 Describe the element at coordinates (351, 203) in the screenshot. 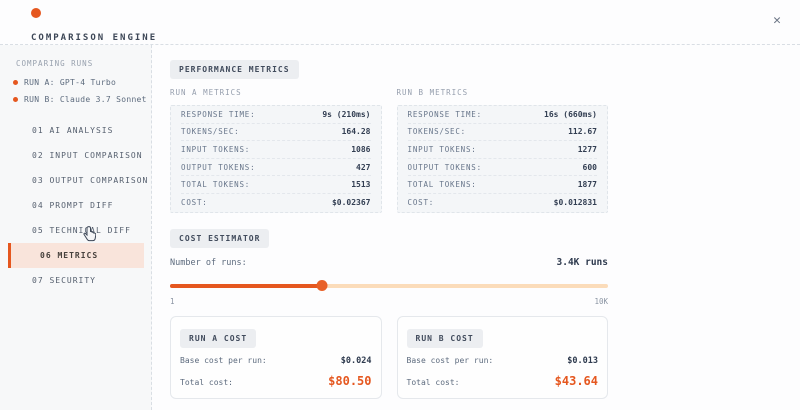

I see `metric-value: $0.02367` at that location.